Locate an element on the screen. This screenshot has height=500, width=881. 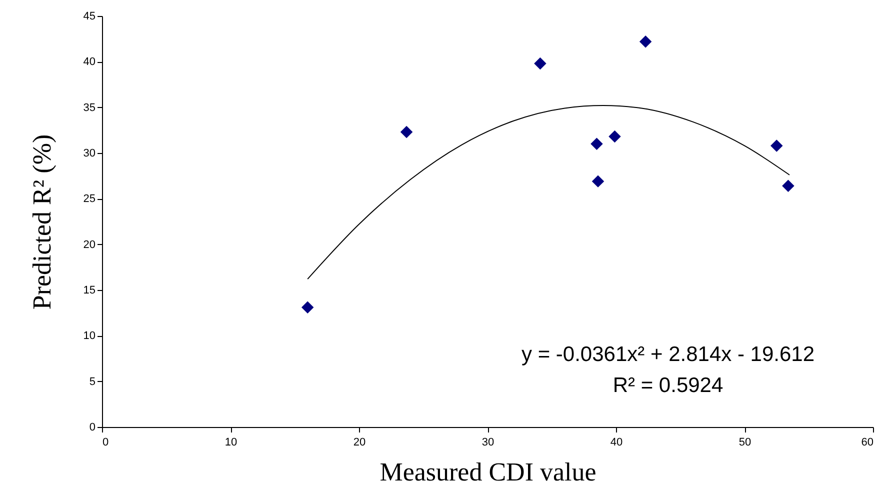
y-axis-title: Predicted R² (%) is located at coordinates (41, 222).